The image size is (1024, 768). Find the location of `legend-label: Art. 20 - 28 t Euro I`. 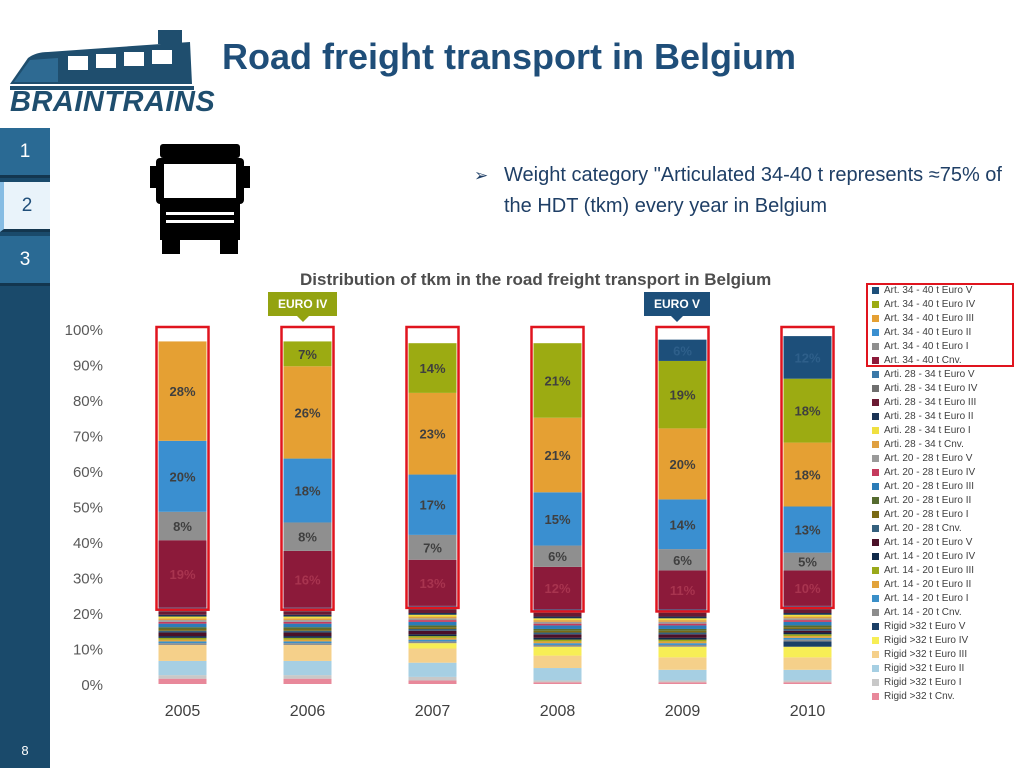

legend-label: Art. 20 - 28 t Euro I is located at coordinates (926, 514).